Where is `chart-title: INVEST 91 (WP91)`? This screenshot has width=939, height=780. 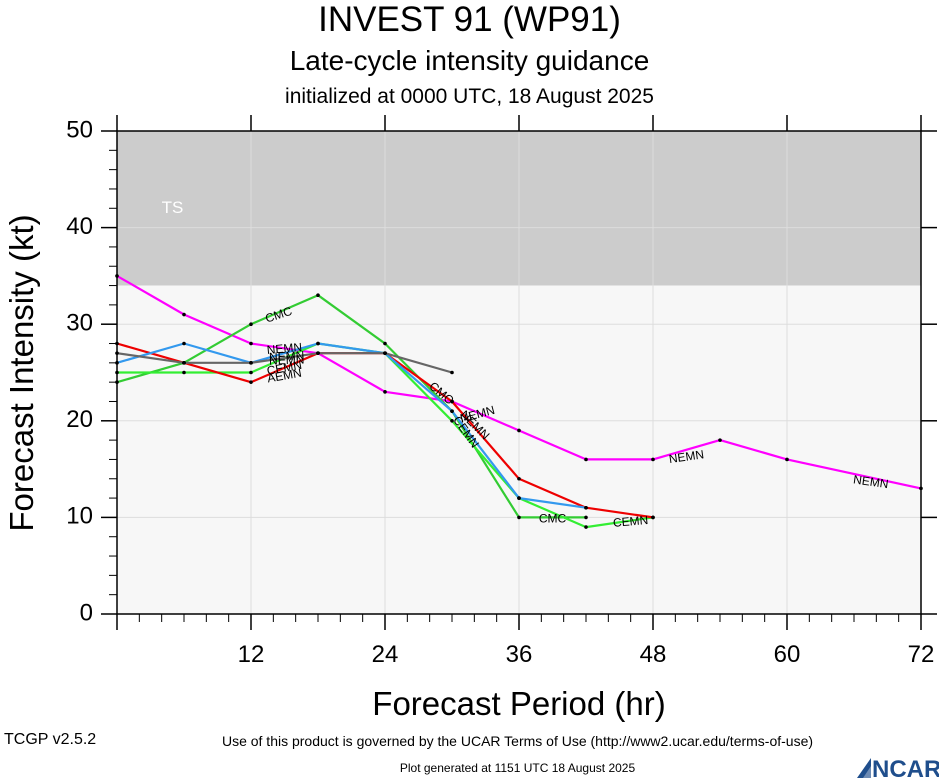 chart-title: INVEST 91 (WP91) is located at coordinates (469, 19).